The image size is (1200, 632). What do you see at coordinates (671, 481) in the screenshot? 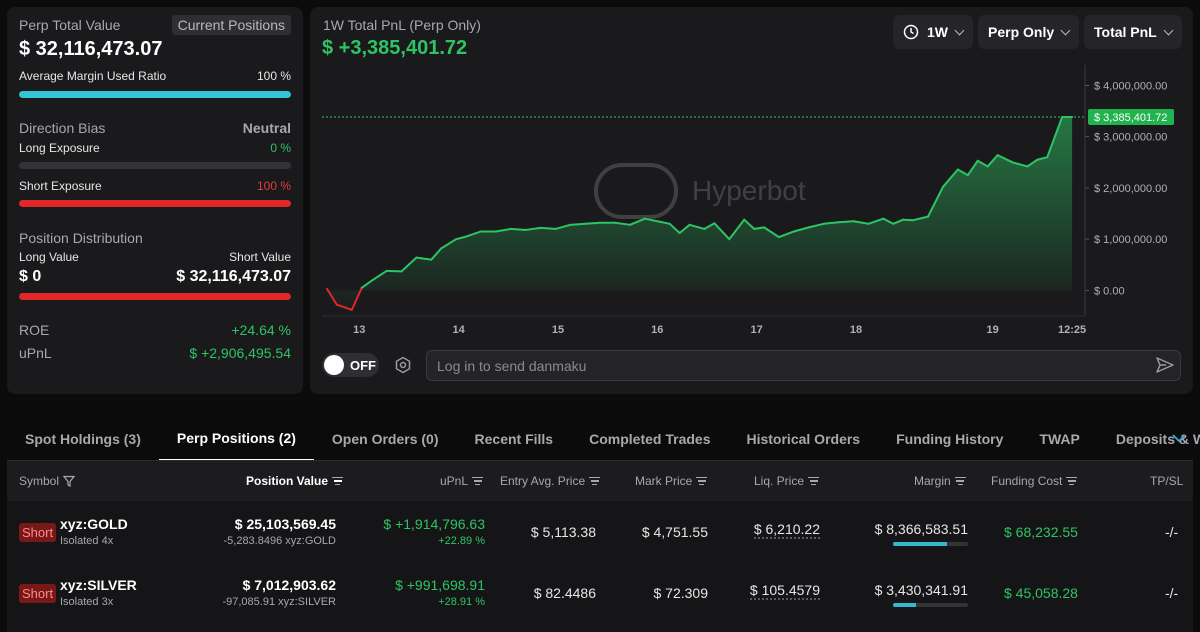
I see `header-mark-price: Mark Price` at bounding box center [671, 481].